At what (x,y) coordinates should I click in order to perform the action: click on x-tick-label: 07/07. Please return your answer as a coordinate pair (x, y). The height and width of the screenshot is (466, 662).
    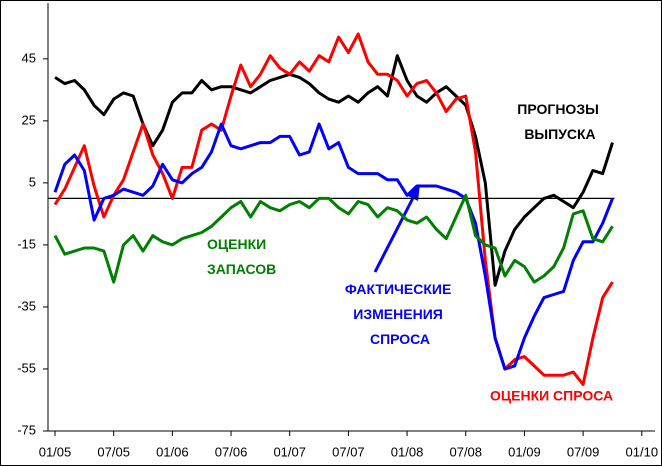
    Looking at the image, I should click on (348, 451).